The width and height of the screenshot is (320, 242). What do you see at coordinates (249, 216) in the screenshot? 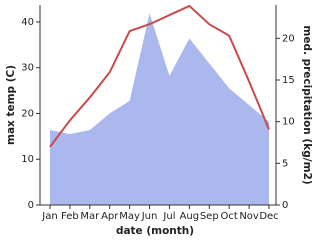
I see `x-tick-label: Nov` at bounding box center [249, 216].